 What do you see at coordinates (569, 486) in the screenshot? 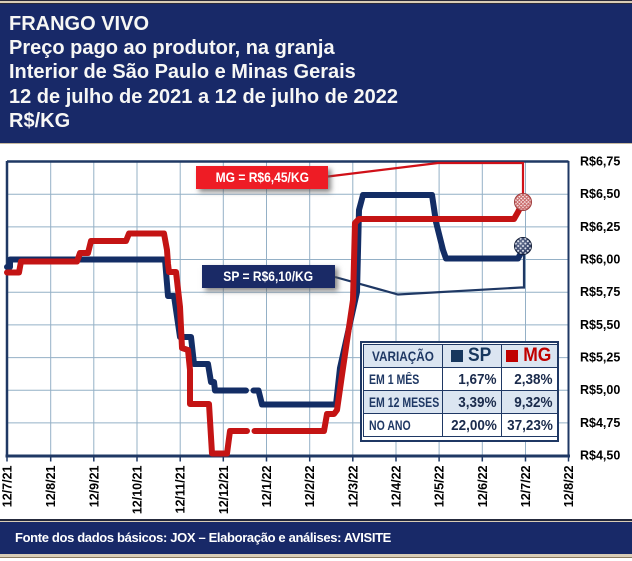
I see `svg-text: 12/8/22` at bounding box center [569, 486].